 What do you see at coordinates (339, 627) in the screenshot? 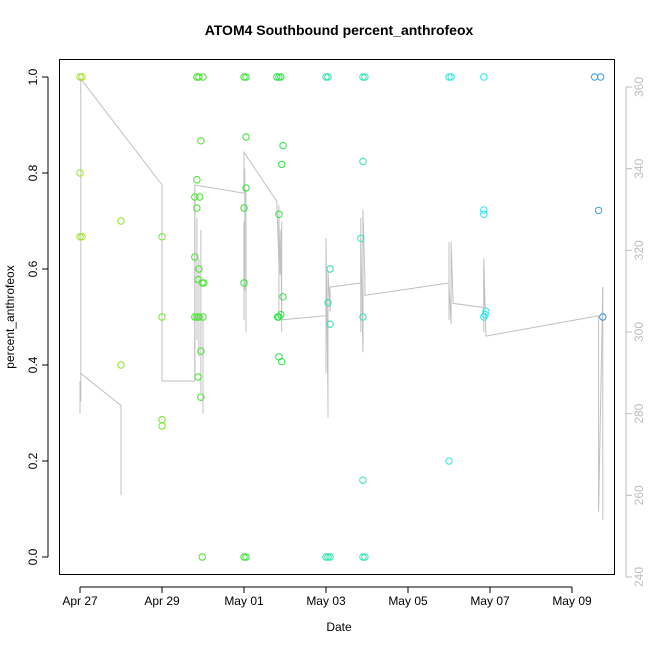
I see `x-axis-label: Date` at bounding box center [339, 627].